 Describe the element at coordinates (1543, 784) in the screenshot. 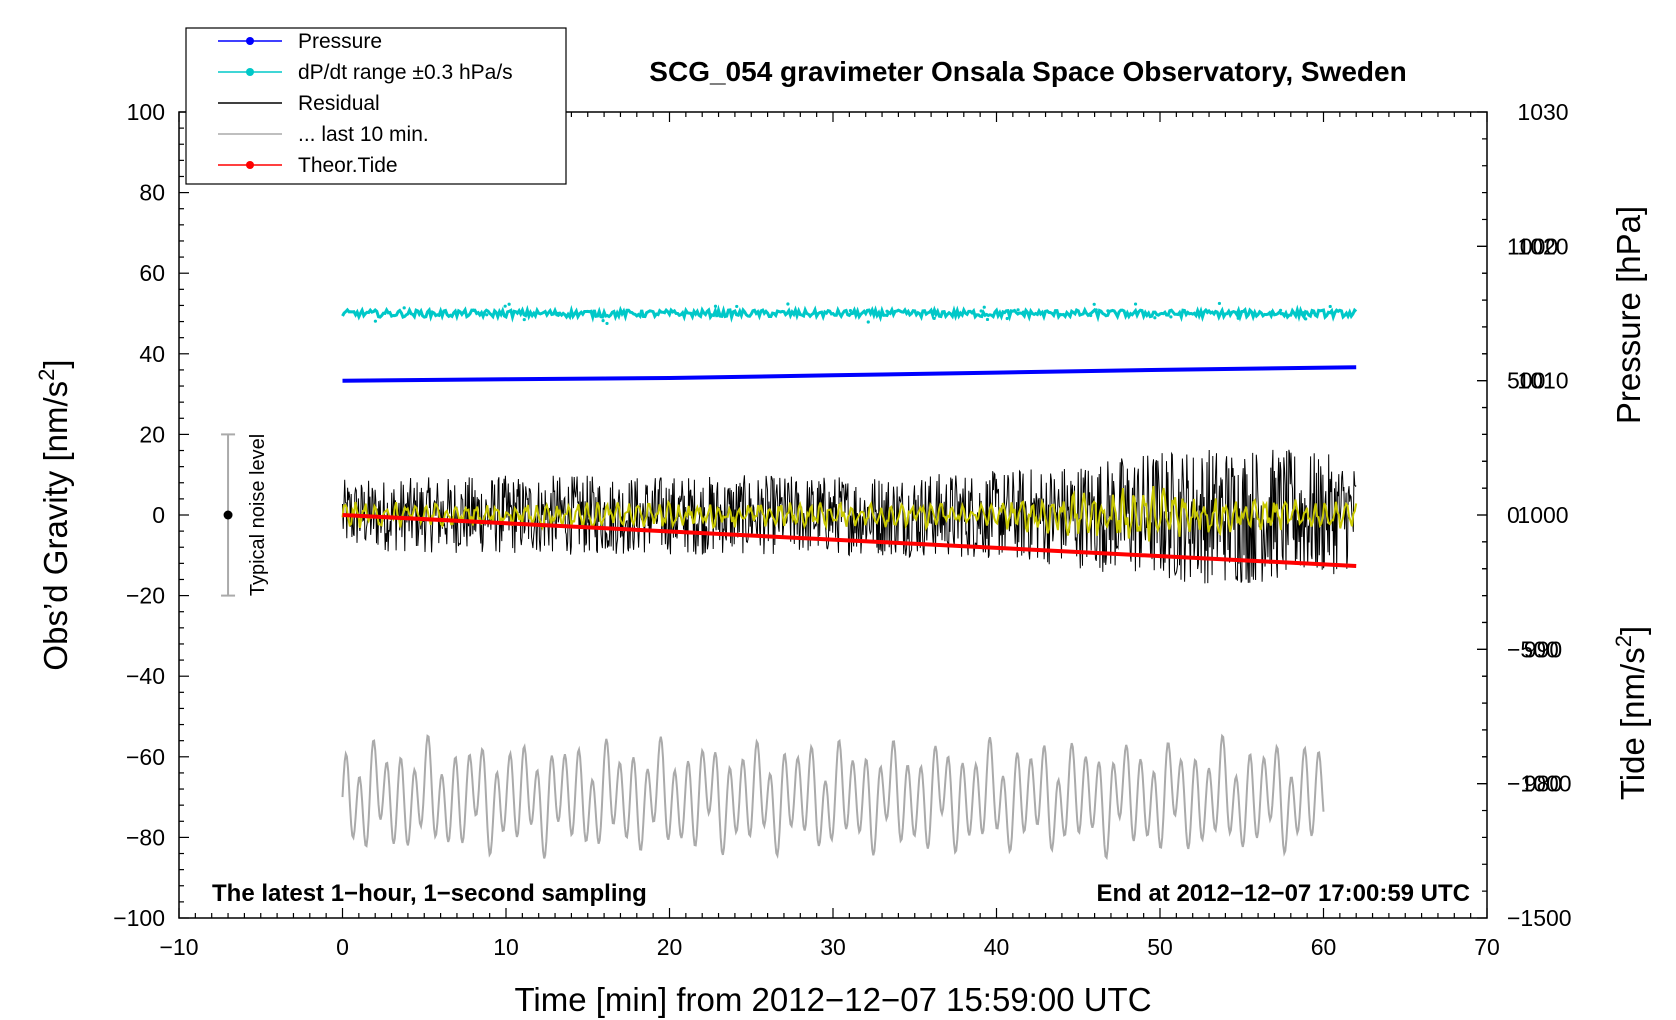

I see `pressure-tick-label: 980` at that location.